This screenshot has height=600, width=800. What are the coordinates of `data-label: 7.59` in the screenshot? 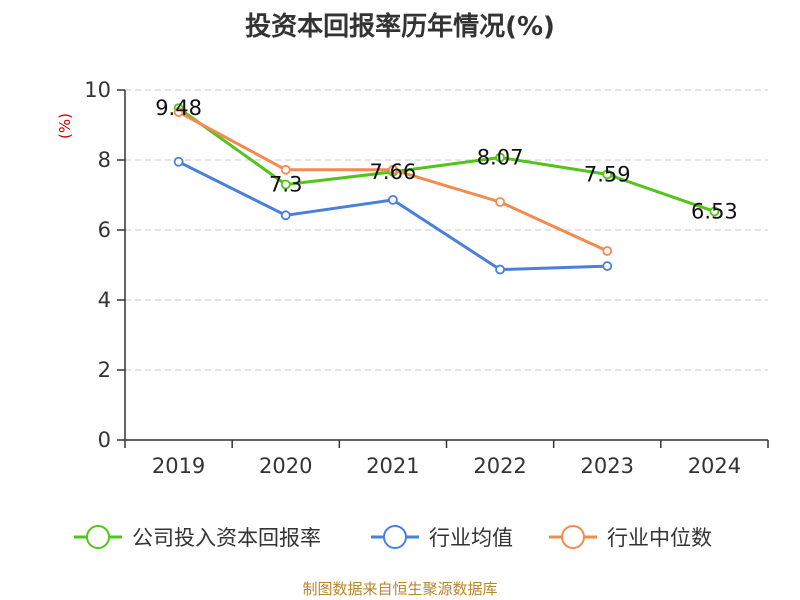 It's located at (607, 174).